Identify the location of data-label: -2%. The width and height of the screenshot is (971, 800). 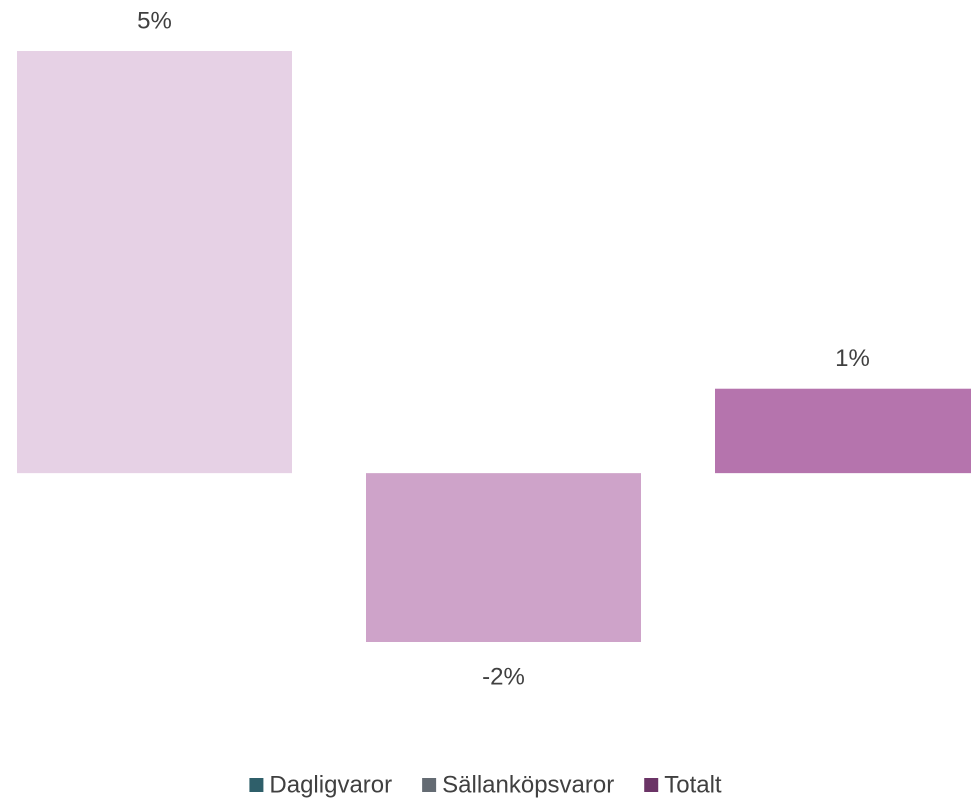
(503, 676).